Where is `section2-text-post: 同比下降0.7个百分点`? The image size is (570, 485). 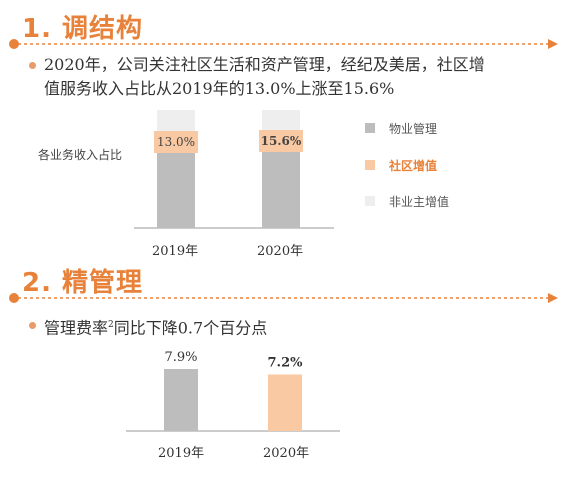 section2-text-post: 同比下降0.7个百分点 is located at coordinates (190, 328).